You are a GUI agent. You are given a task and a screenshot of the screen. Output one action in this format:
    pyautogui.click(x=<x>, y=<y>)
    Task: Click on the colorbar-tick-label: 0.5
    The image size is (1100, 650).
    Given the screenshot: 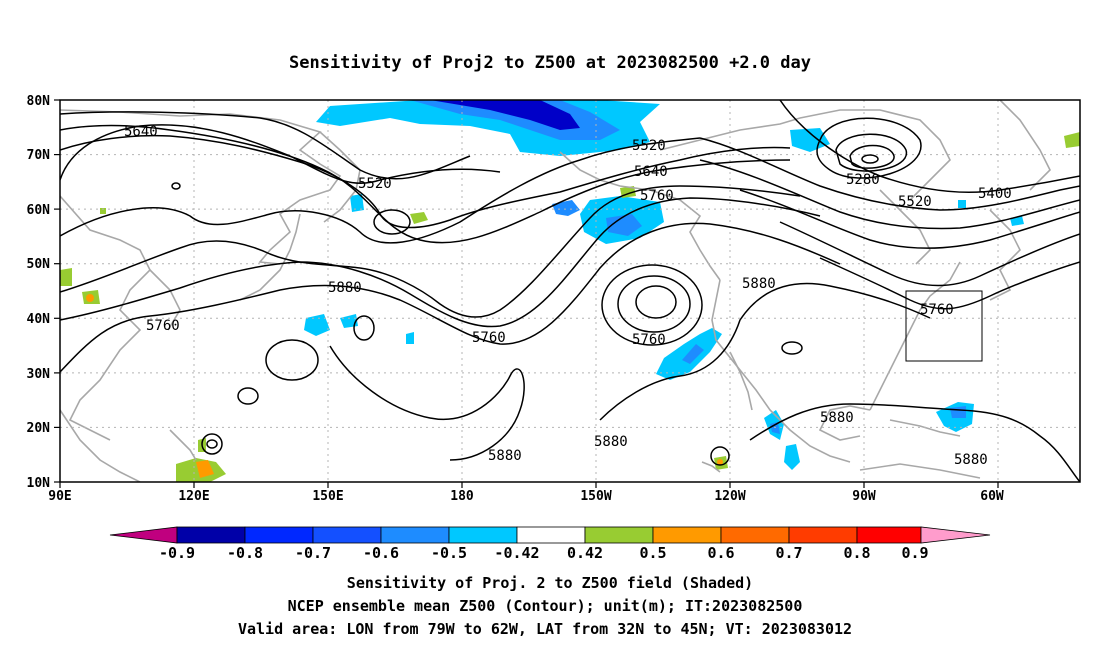 What is the action you would take?
    pyautogui.click(x=652, y=553)
    